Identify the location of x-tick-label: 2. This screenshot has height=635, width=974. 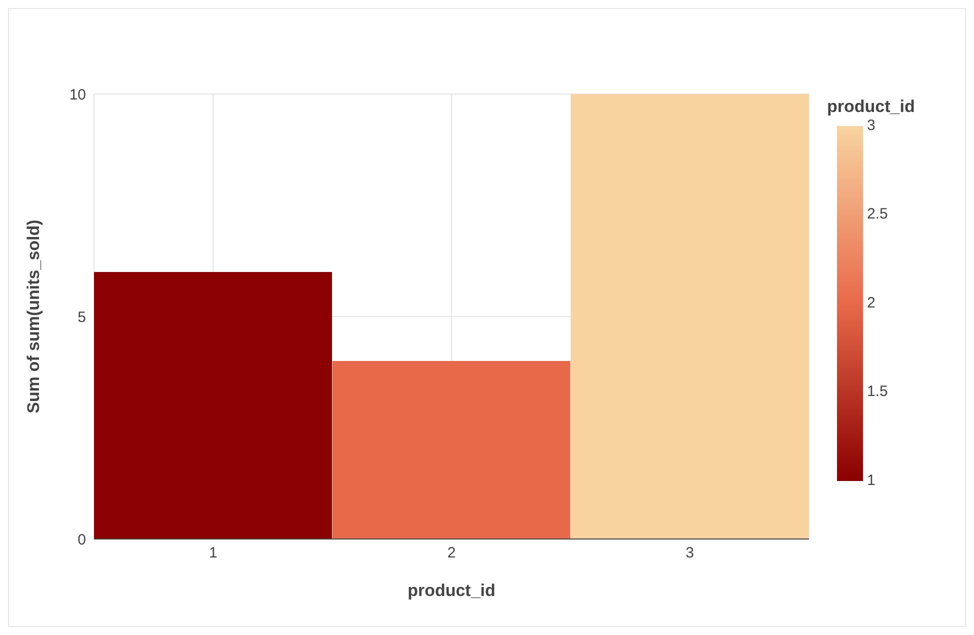
(451, 553).